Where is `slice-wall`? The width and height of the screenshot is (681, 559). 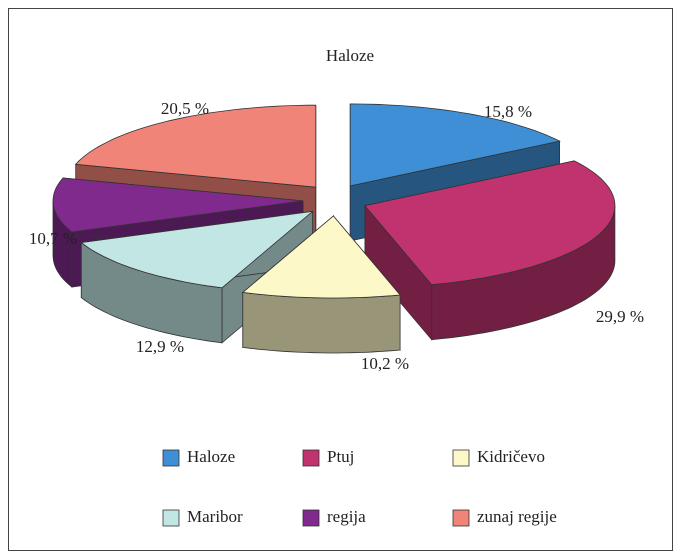 slice-wall is located at coordinates (321, 322).